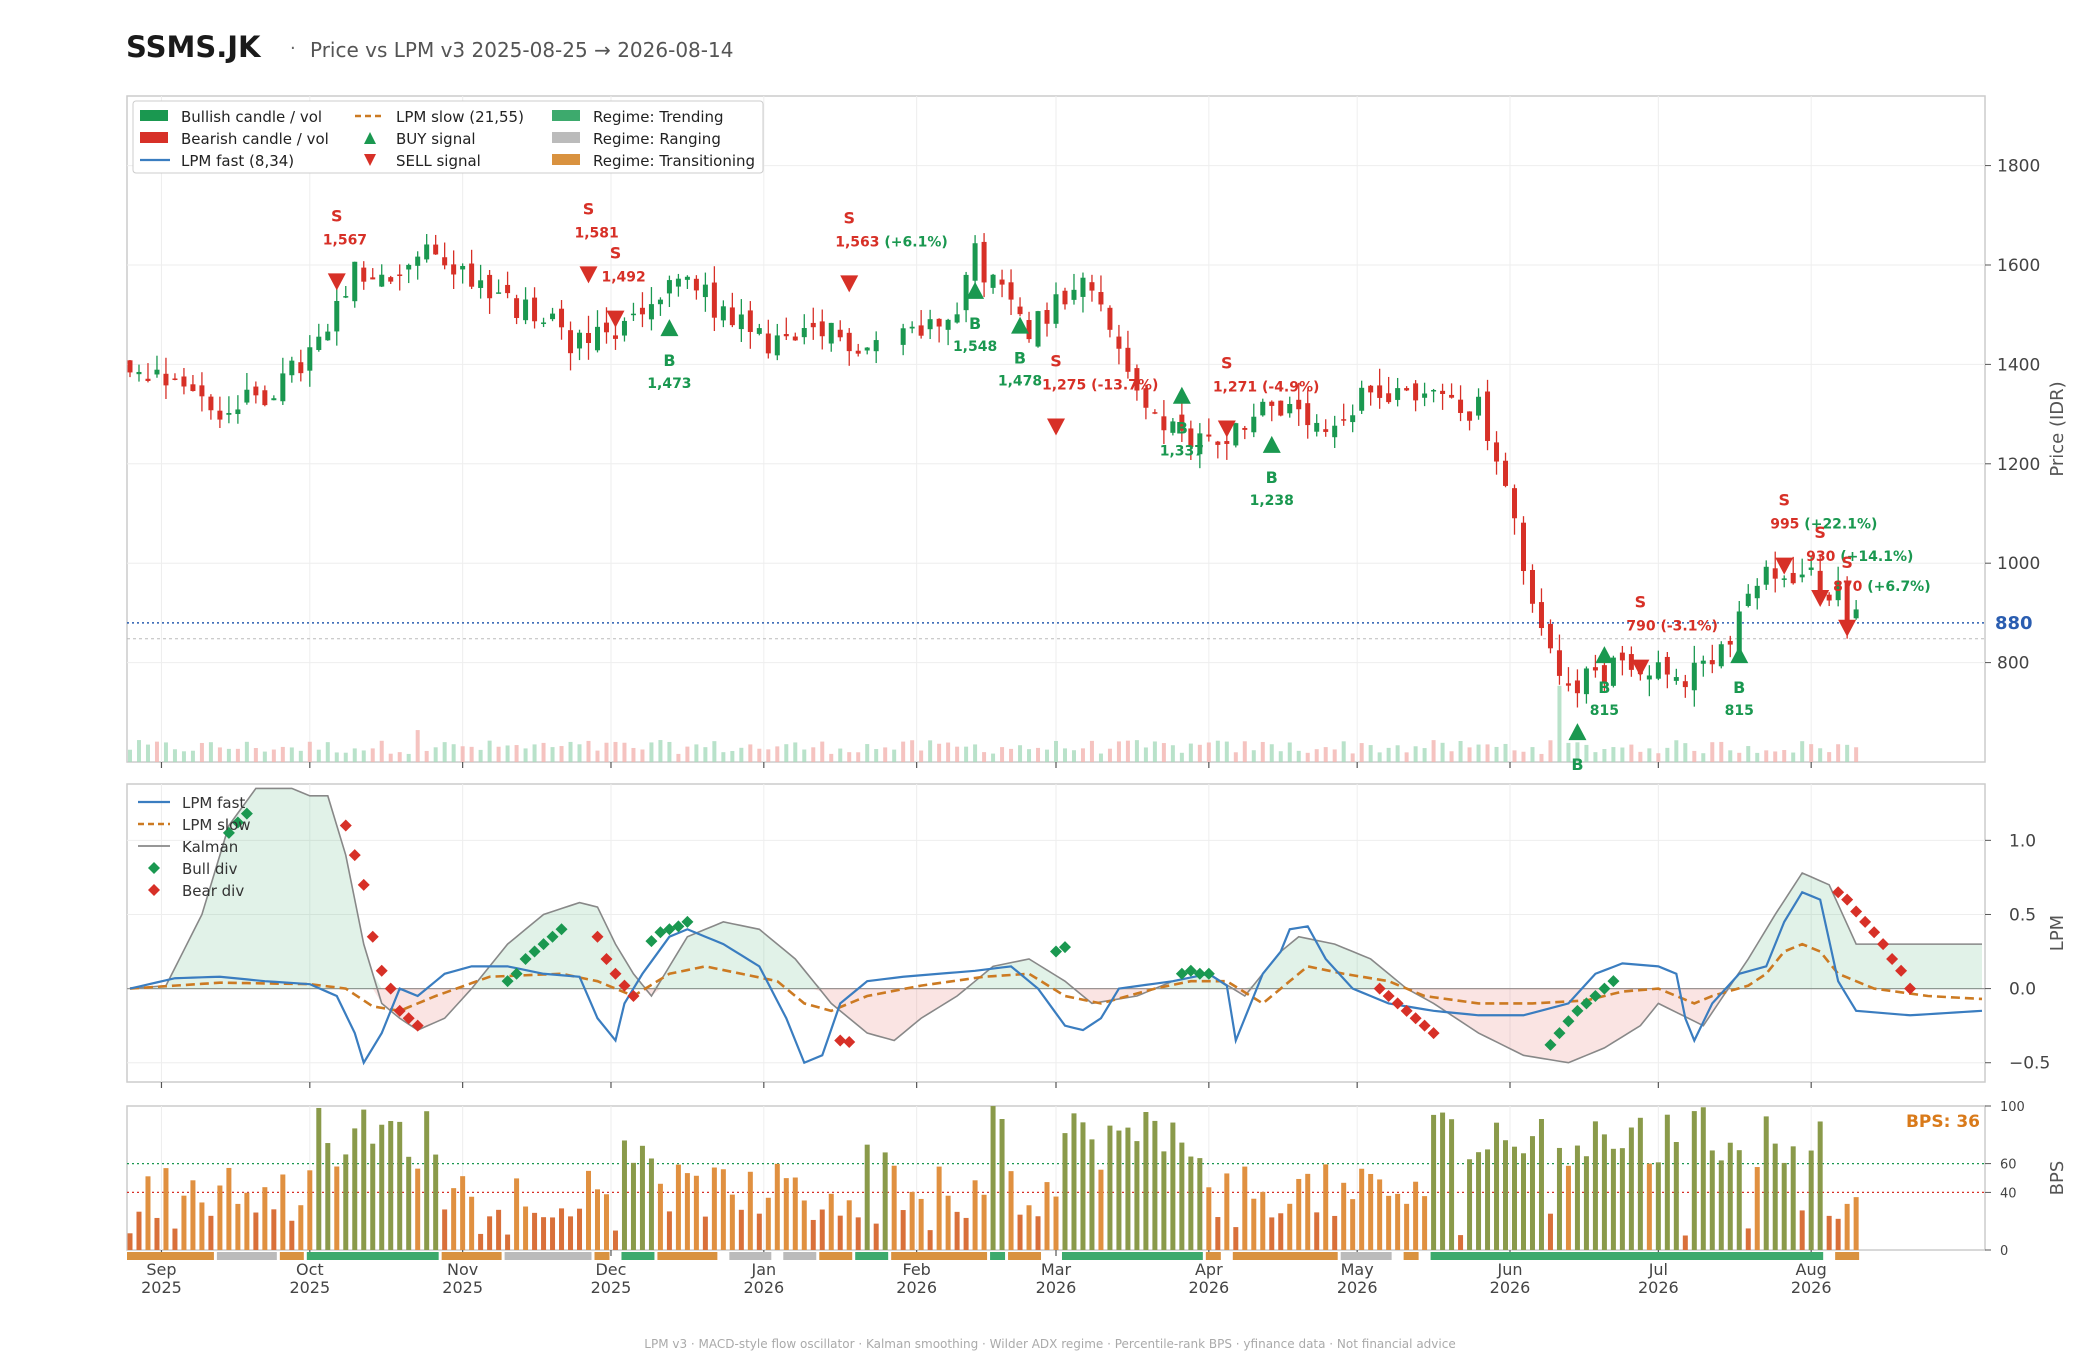 The height and width of the screenshot is (1351, 2100). What do you see at coordinates (1859, 557) in the screenshot?
I see `sell-signal-price: 930 (+14.1%)` at bounding box center [1859, 557].